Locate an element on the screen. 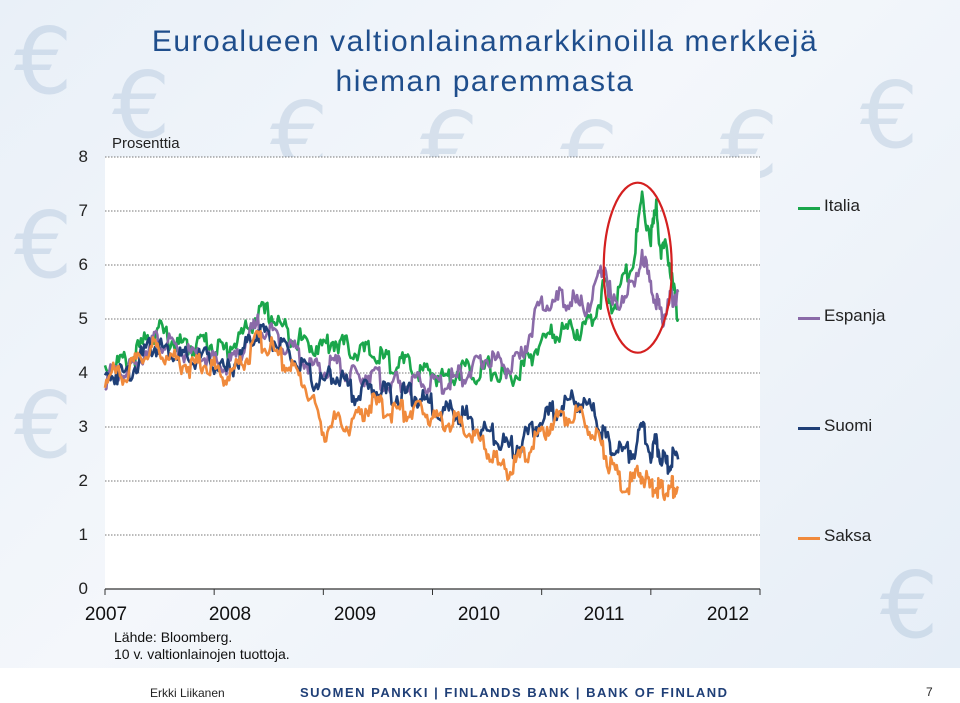  y-tick-label: 7 is located at coordinates (83, 210).